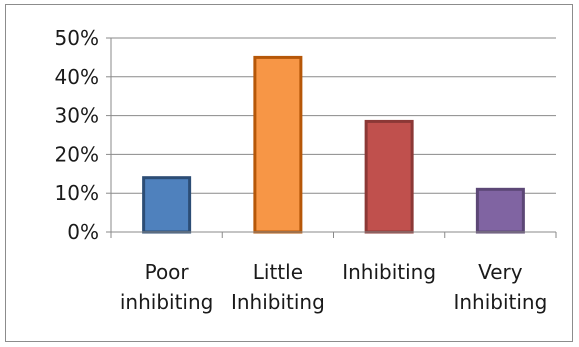 This screenshot has width=579, height=347. What do you see at coordinates (77, 154) in the screenshot?
I see `y-tick-label: 20%` at bounding box center [77, 154].